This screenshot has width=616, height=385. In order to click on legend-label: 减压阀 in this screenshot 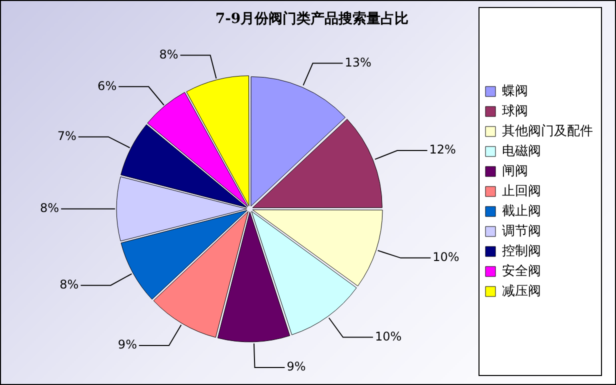, I will do `click(521, 291)`.